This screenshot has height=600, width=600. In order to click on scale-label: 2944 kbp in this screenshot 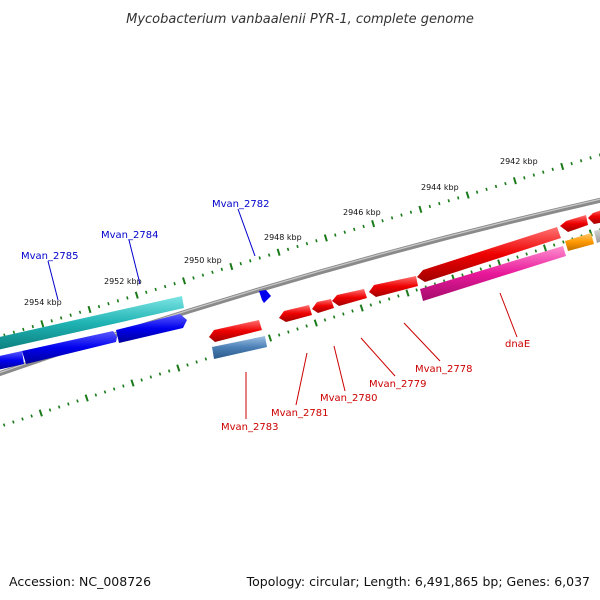, I will do `click(440, 187)`.